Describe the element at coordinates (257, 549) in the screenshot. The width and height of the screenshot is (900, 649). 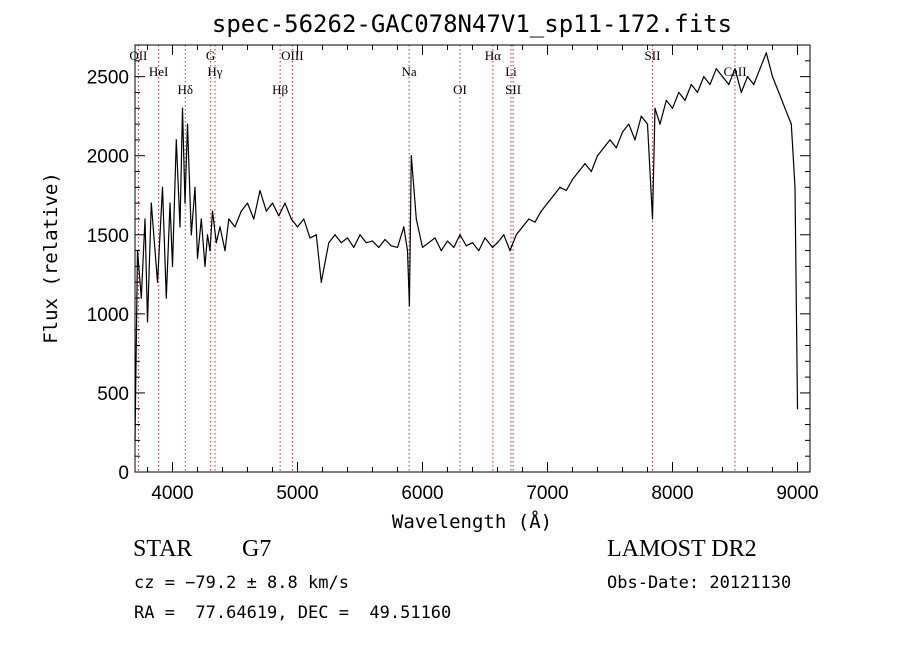
I see `object-subclass: G7` at that location.